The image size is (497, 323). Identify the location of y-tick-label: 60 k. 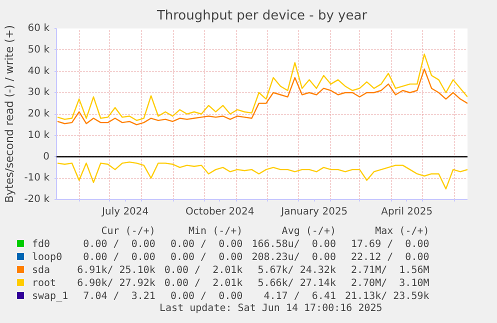
(39, 28).